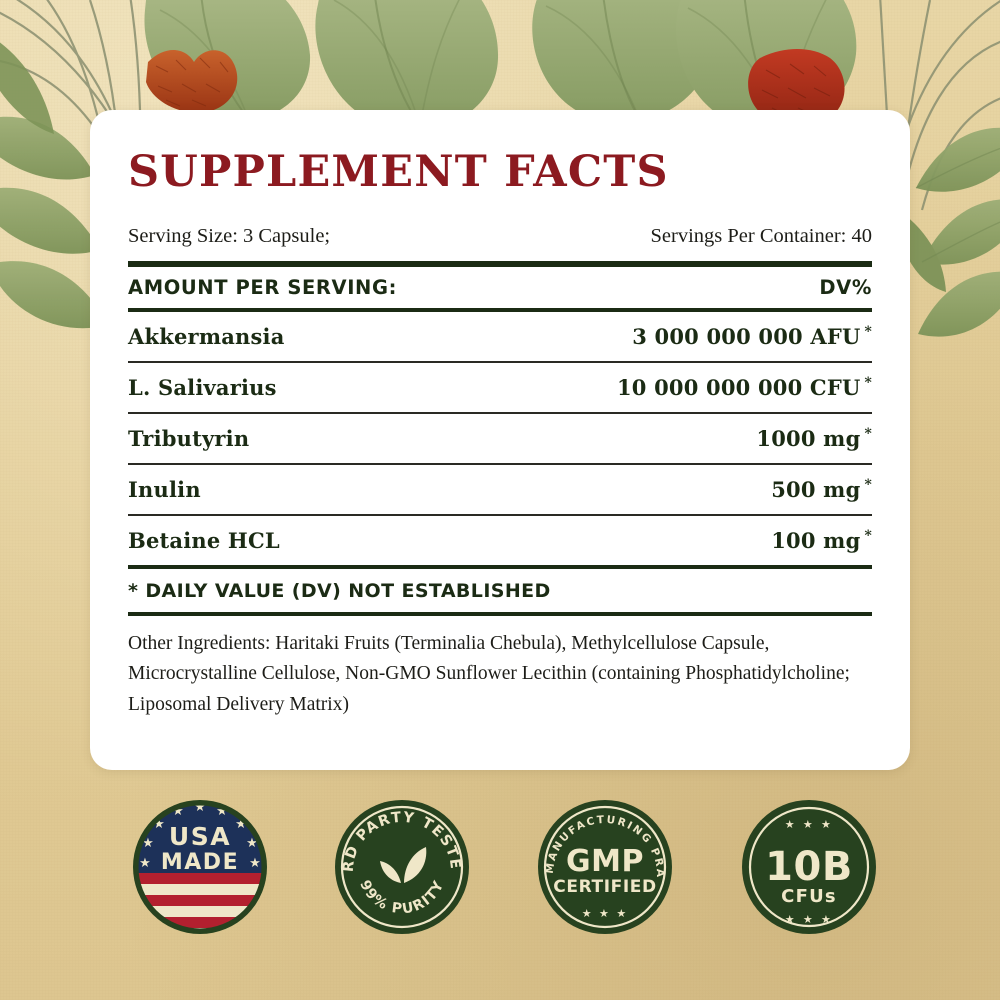 The height and width of the screenshot is (1000, 1000). What do you see at coordinates (398, 172) in the screenshot?
I see `page-title: SUPPLEMENT FACTS` at bounding box center [398, 172].